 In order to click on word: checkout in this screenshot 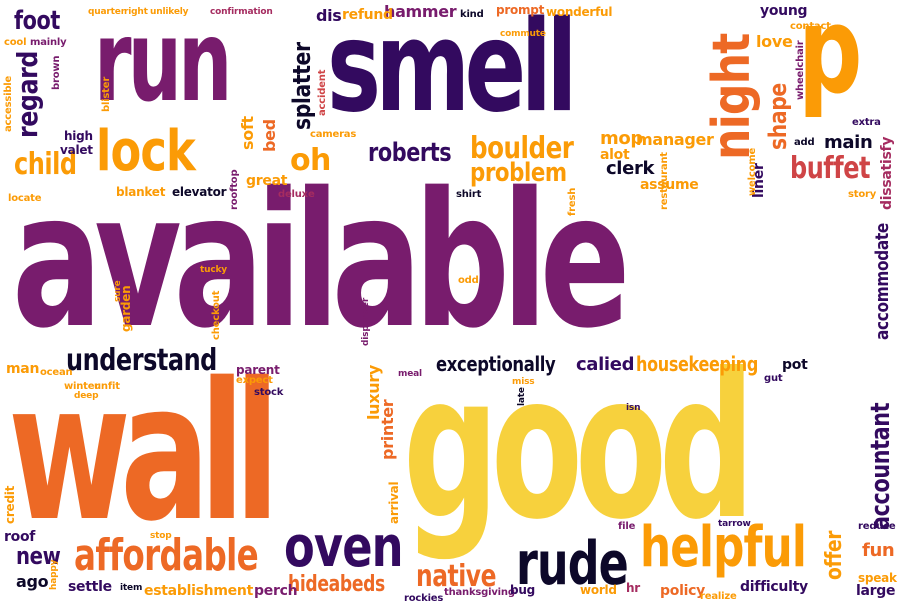, I will do `click(216, 315)`.